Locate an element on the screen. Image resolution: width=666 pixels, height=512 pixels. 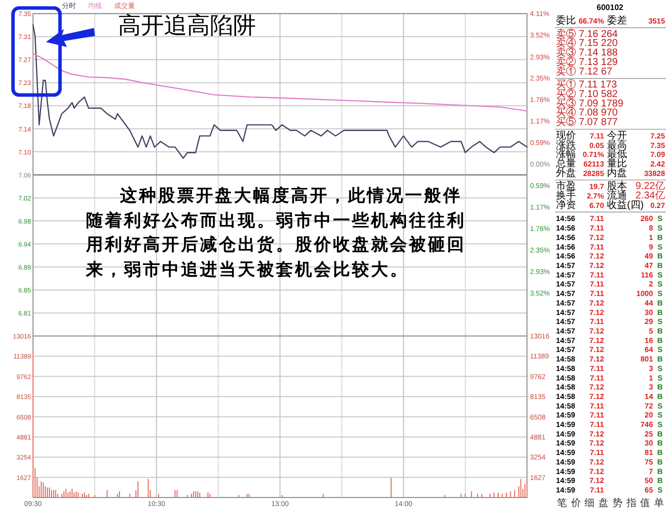
text: 买⑤ 7.07 877 is located at coordinates (587, 122).